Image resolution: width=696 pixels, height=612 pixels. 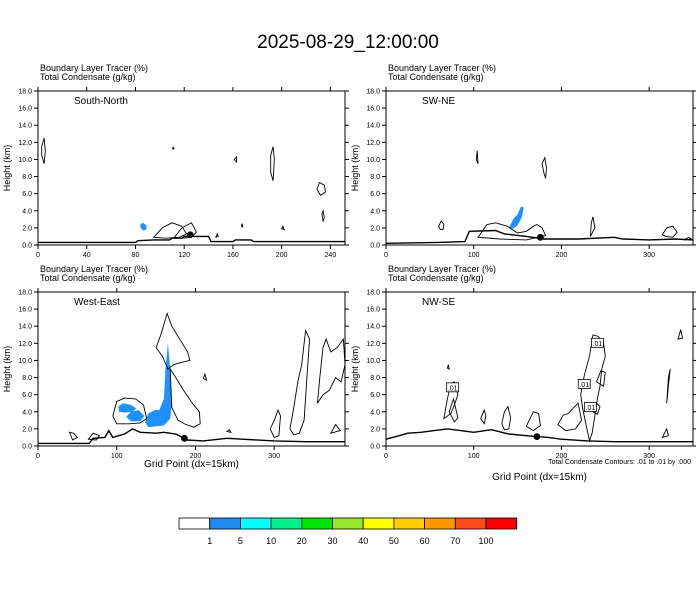 What do you see at coordinates (97, 302) in the screenshot?
I see `west-east-cross-section-label: West-East` at bounding box center [97, 302].